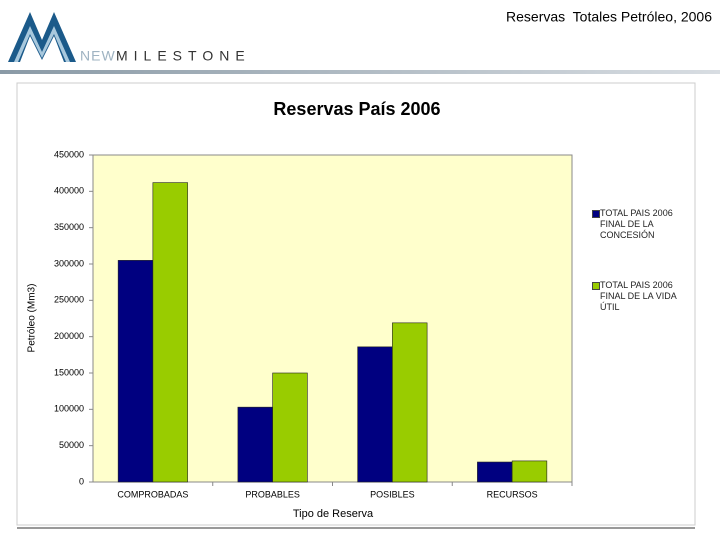 This screenshot has width=720, height=540. I want to click on chart-title: Reservas País 2006, so click(356, 109).